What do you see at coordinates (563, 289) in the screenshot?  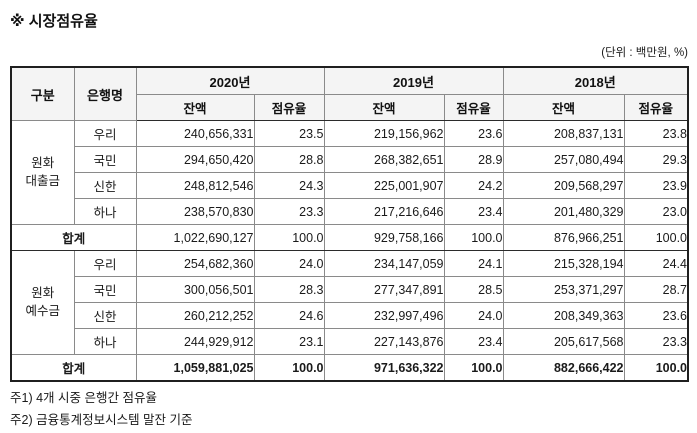 I see `balance-cell: 253,371,297` at bounding box center [563, 289].